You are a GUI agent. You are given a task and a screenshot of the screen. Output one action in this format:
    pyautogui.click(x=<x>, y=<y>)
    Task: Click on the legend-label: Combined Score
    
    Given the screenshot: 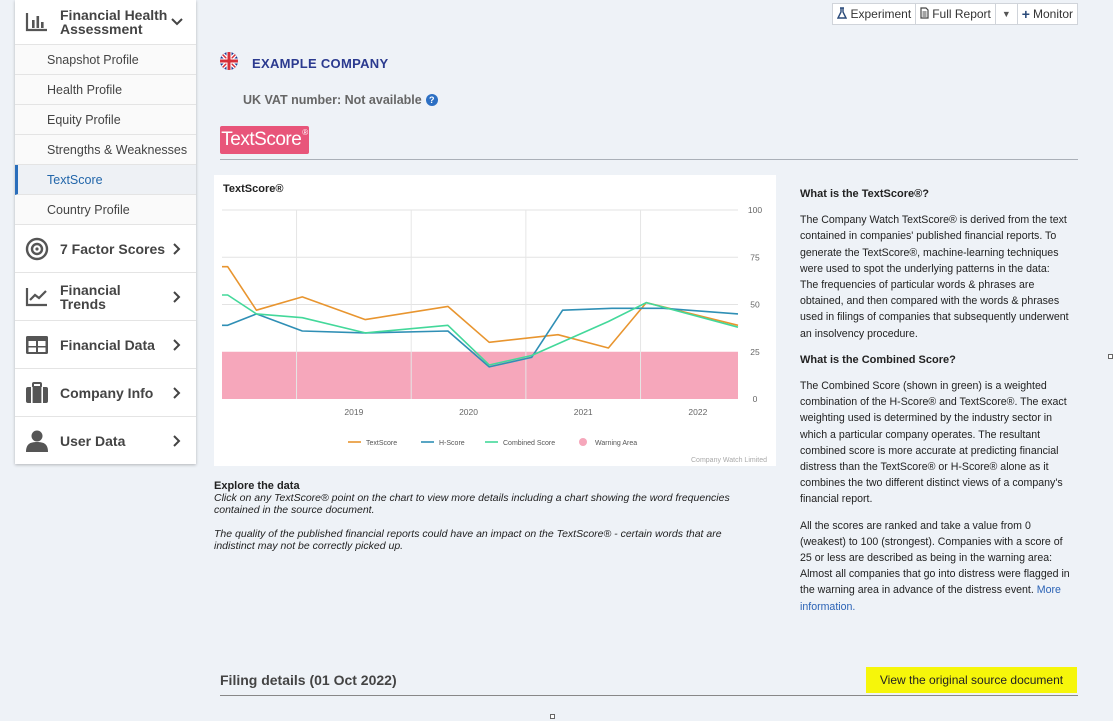 What is the action you would take?
    pyautogui.click(x=529, y=443)
    